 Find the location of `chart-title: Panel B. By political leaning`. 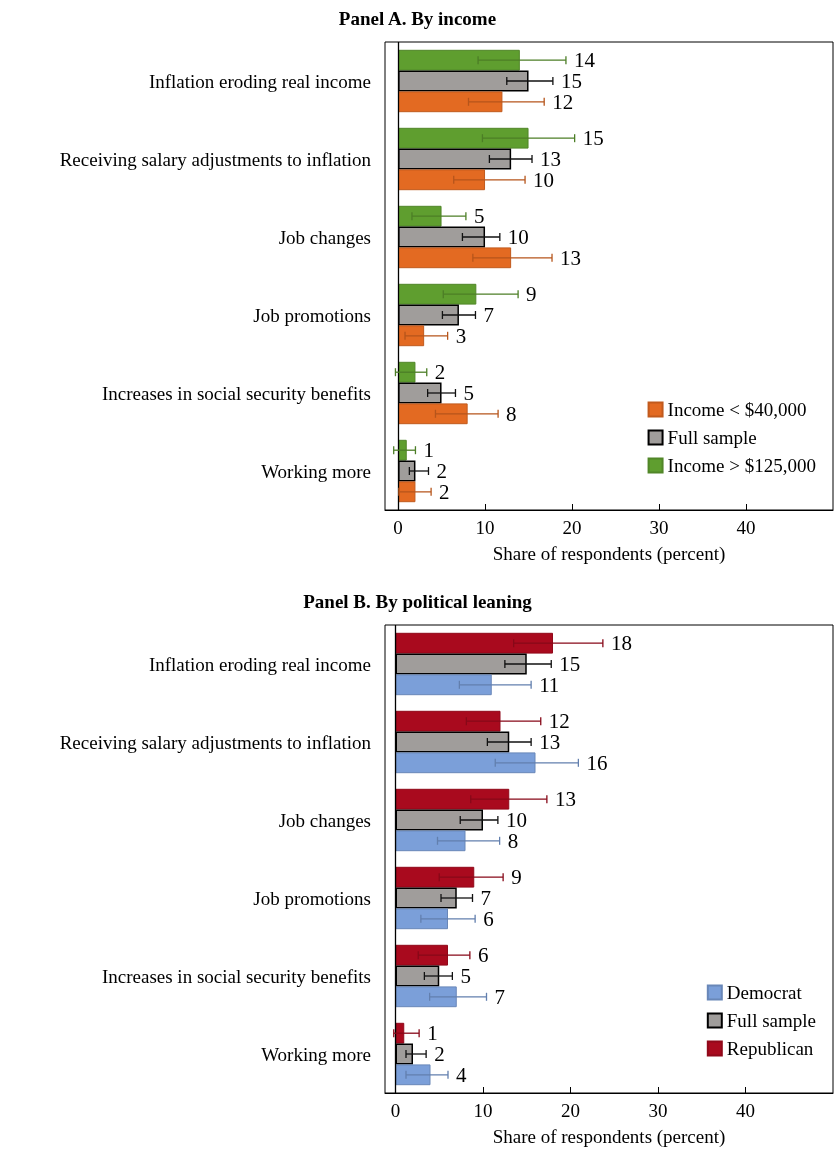

chart-title: Panel B. By political leaning is located at coordinates (418, 601).